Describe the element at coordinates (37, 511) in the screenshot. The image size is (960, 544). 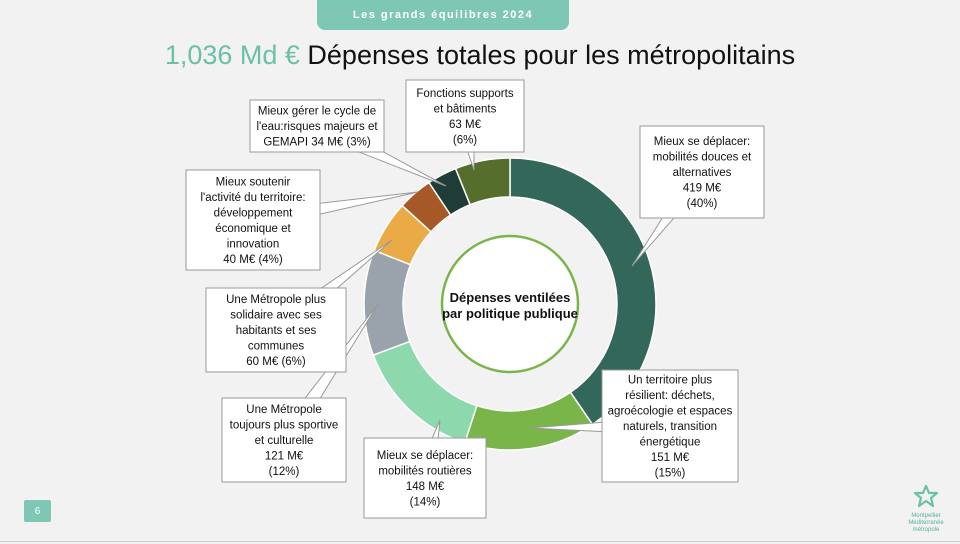
I see `page-number: 6` at that location.